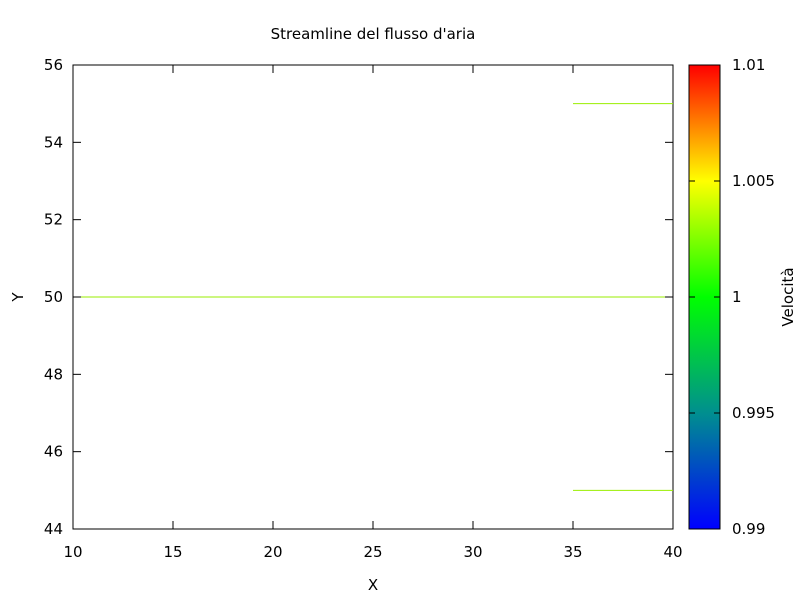  What do you see at coordinates (373, 585) in the screenshot?
I see `x-axis-label: X` at bounding box center [373, 585].